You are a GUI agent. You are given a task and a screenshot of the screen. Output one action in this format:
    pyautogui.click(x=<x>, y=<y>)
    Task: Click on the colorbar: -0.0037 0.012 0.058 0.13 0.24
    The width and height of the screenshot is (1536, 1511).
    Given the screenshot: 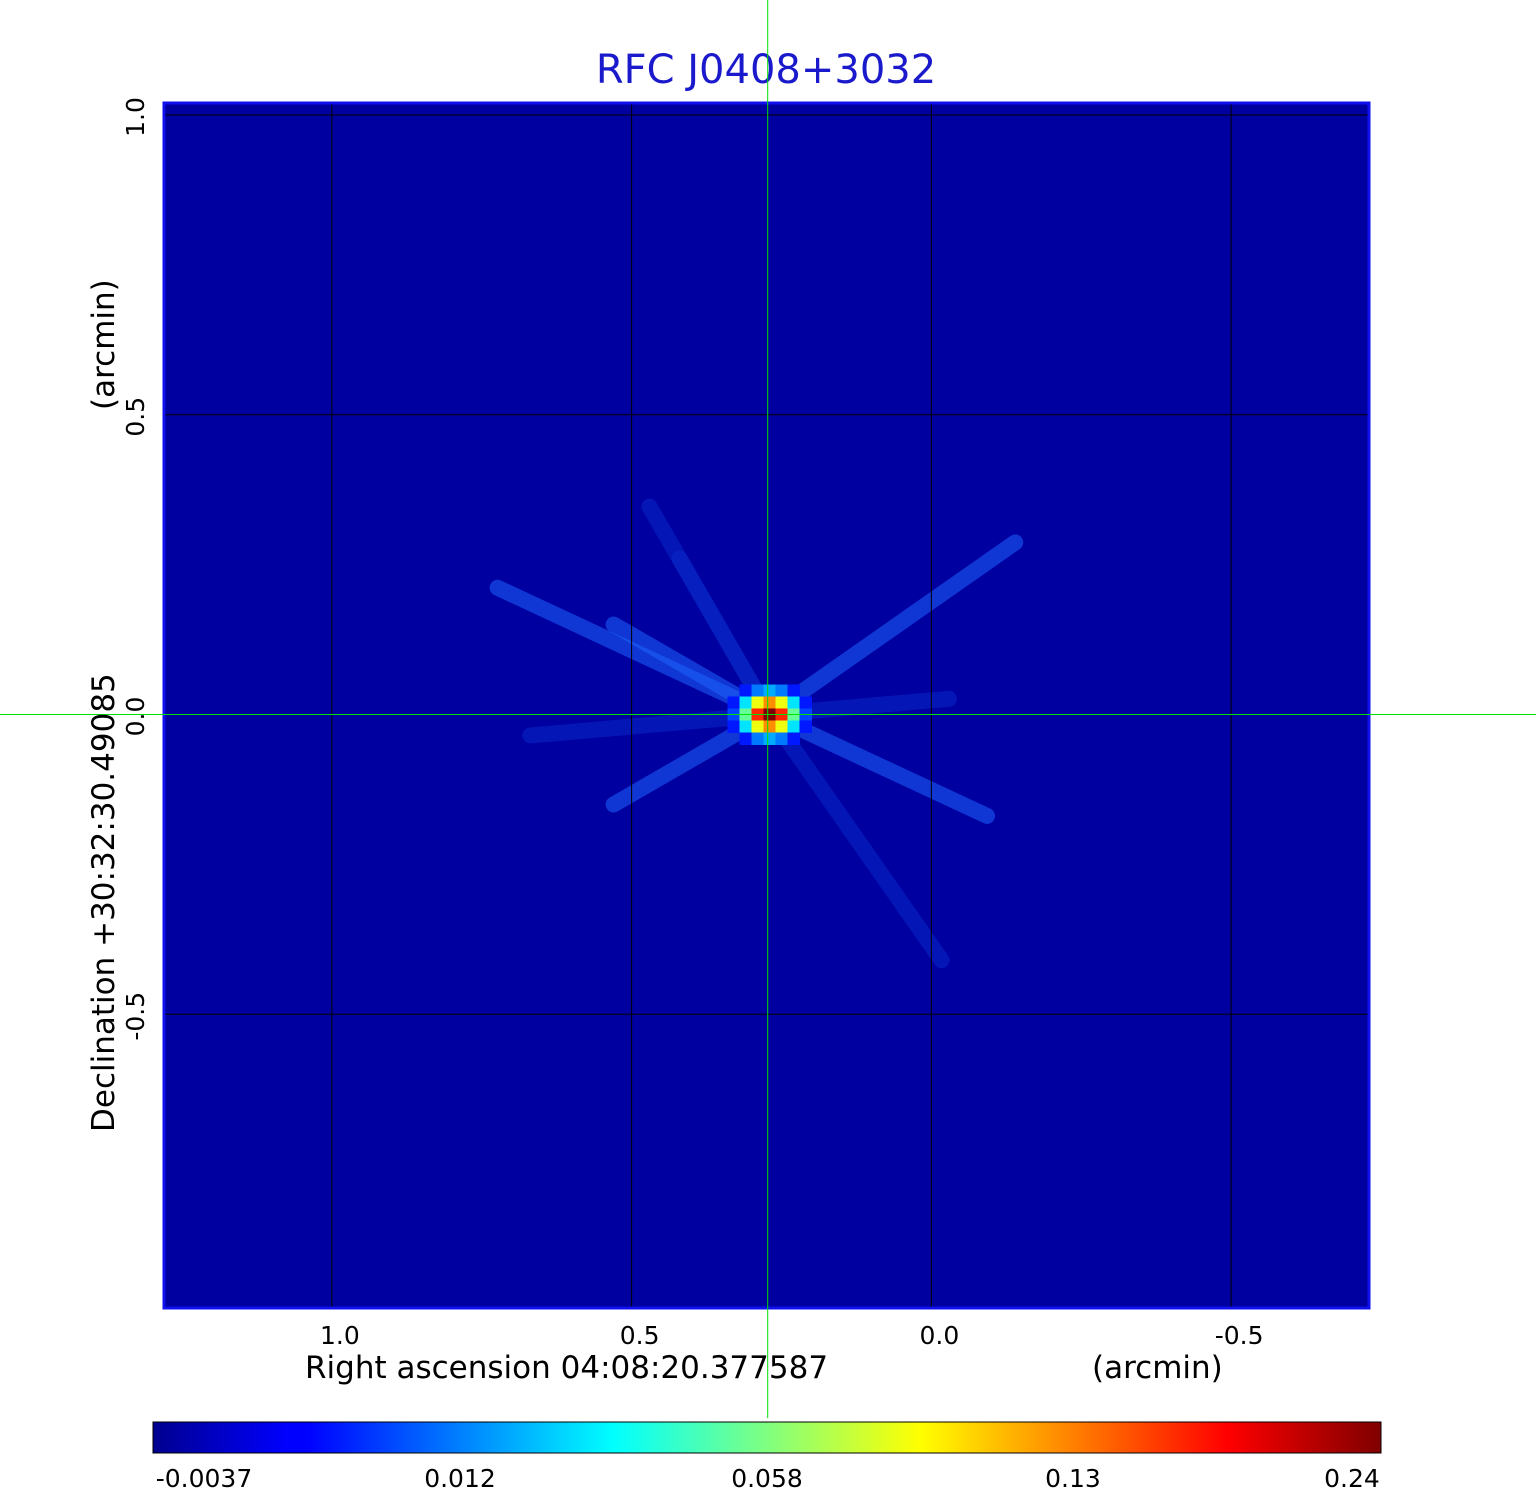 What is the action you would take?
    pyautogui.click(x=767, y=1457)
    